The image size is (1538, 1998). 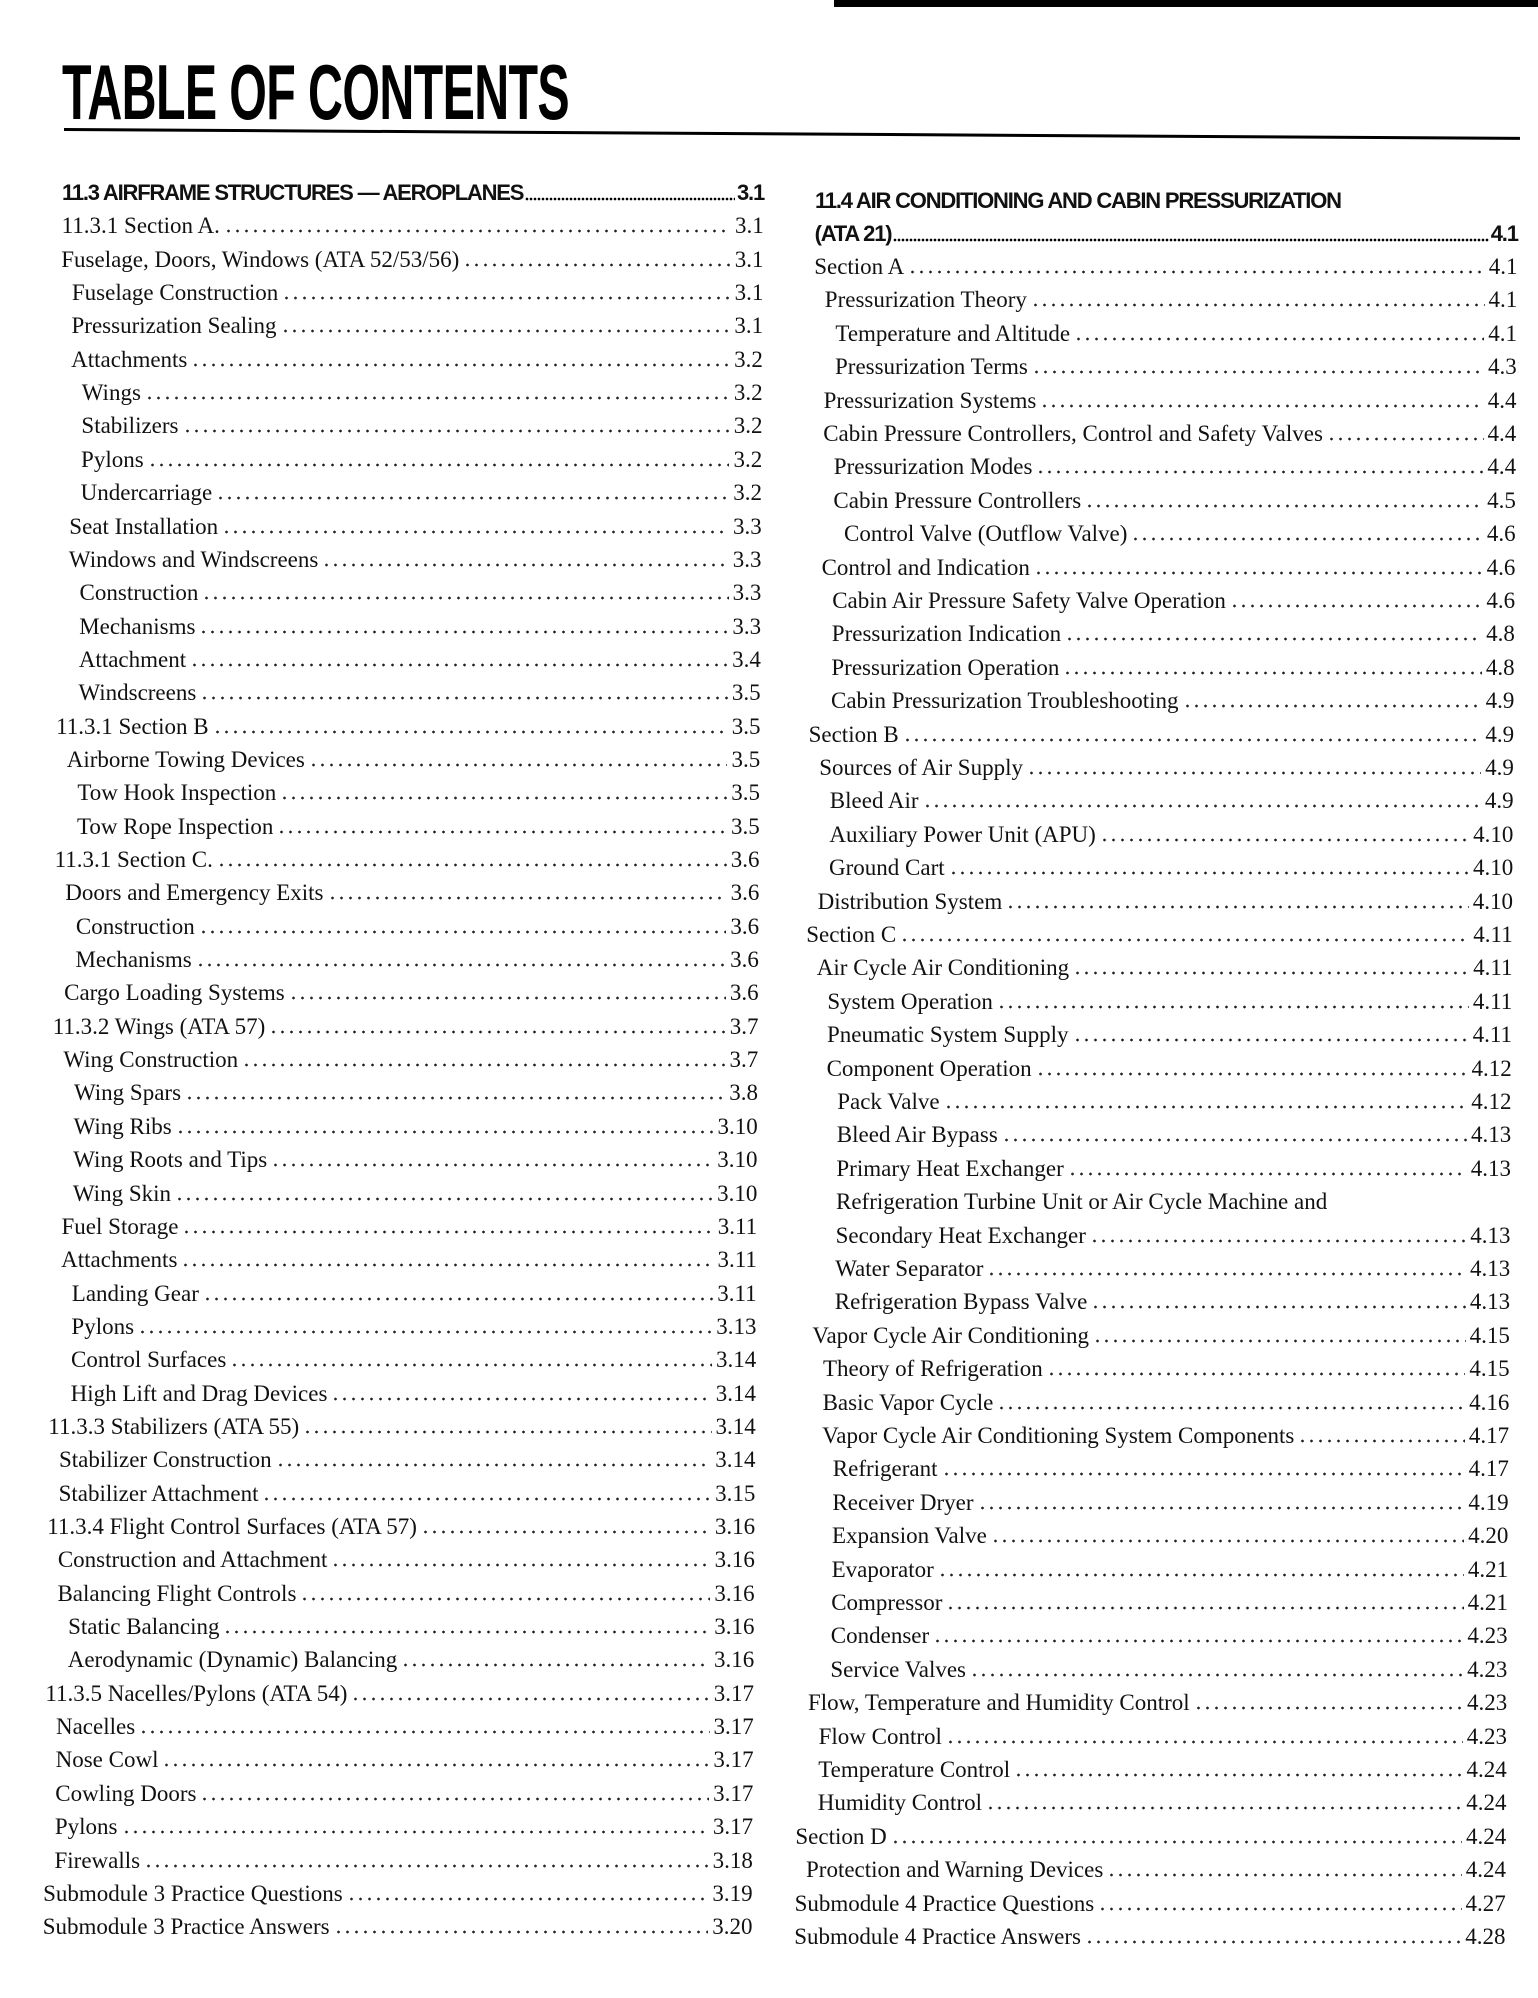 I want to click on toc-entry: Section C 4.11, so click(x=1159, y=935).